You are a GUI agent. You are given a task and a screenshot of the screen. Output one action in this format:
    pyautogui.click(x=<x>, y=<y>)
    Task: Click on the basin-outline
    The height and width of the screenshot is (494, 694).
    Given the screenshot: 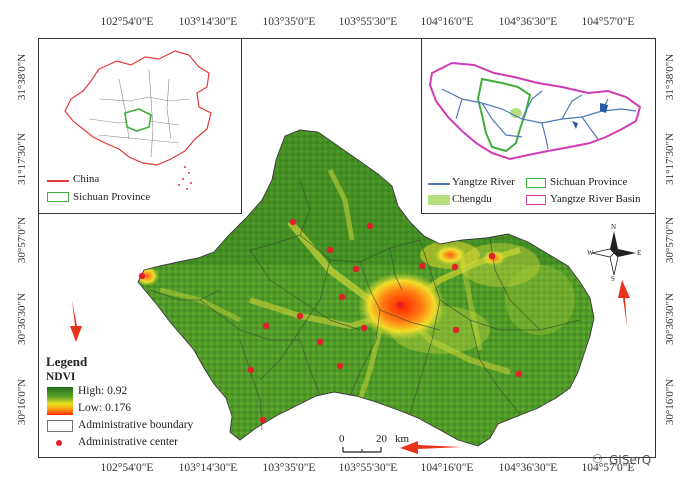 What is the action you would take?
    pyautogui.click(x=535, y=111)
    